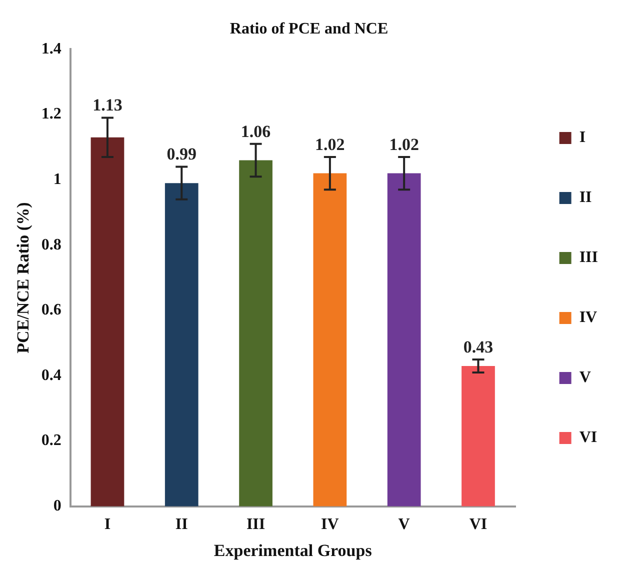  What do you see at coordinates (582, 137) in the screenshot?
I see `legend-label: I` at bounding box center [582, 137].